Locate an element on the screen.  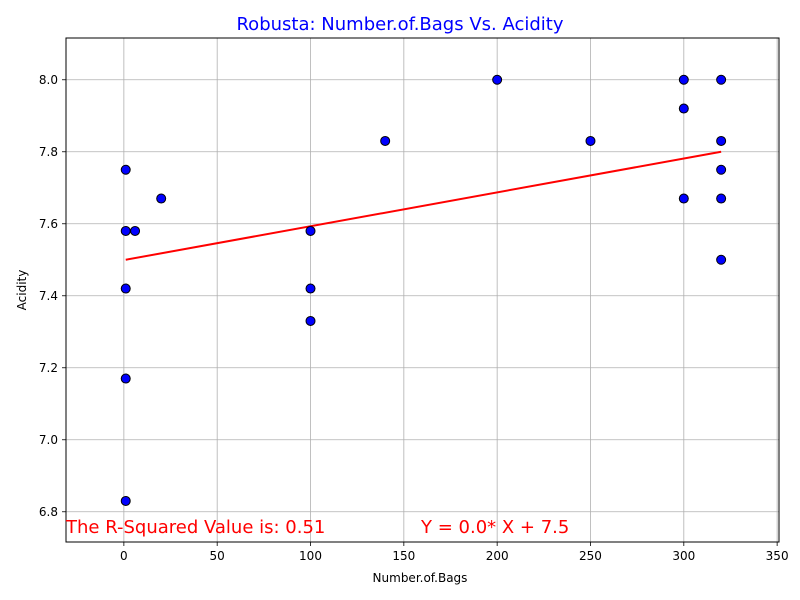
y-tick-label: 7.8 is located at coordinates (48, 152).